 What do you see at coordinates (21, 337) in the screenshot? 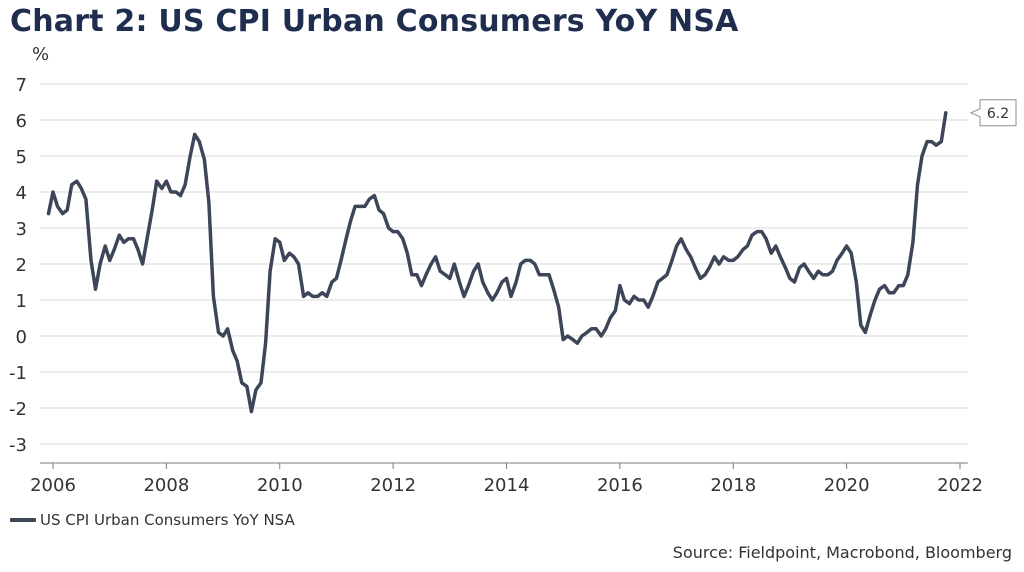
I see `y-tick-label: 0` at bounding box center [21, 337].